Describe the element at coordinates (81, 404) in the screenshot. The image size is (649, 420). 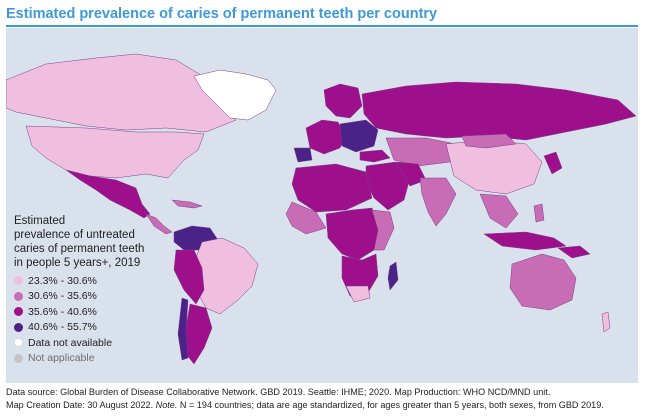
I see `footer-date: Map Creation Date: 30 August 2022.` at that location.